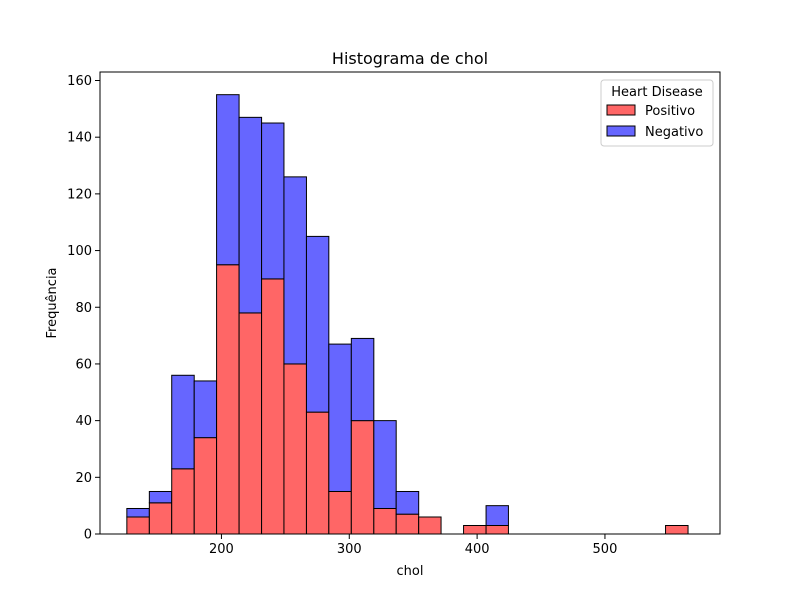 The image size is (800, 604). I want to click on y-tick-label-0: 0, so click(88, 535).